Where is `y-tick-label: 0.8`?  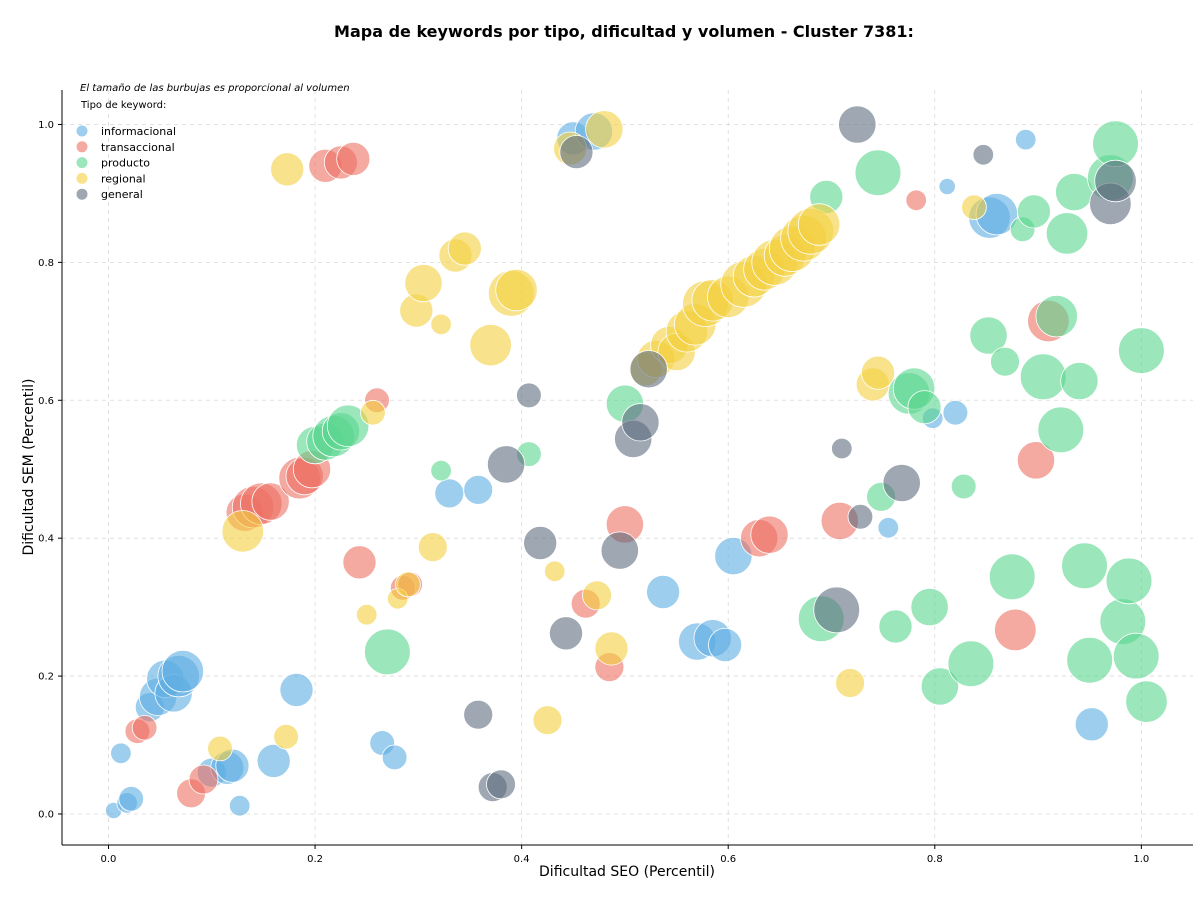 y-tick-label: 0.8 is located at coordinates (46, 263).